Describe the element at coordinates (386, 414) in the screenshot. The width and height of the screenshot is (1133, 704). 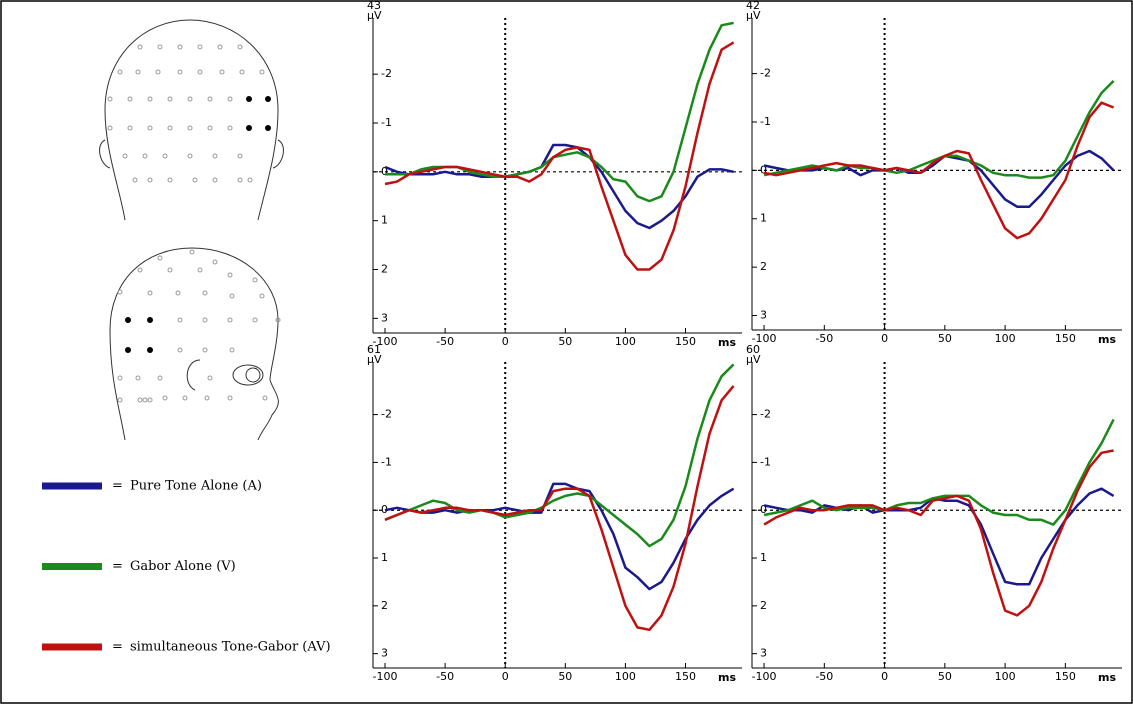
I see `y-tick-label: -2` at that location.